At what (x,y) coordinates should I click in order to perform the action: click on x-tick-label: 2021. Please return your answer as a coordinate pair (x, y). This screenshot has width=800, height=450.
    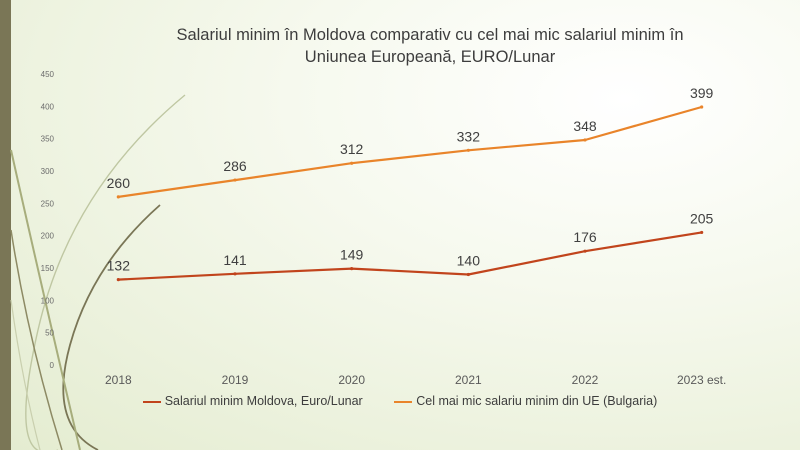
    Looking at the image, I should click on (468, 380).